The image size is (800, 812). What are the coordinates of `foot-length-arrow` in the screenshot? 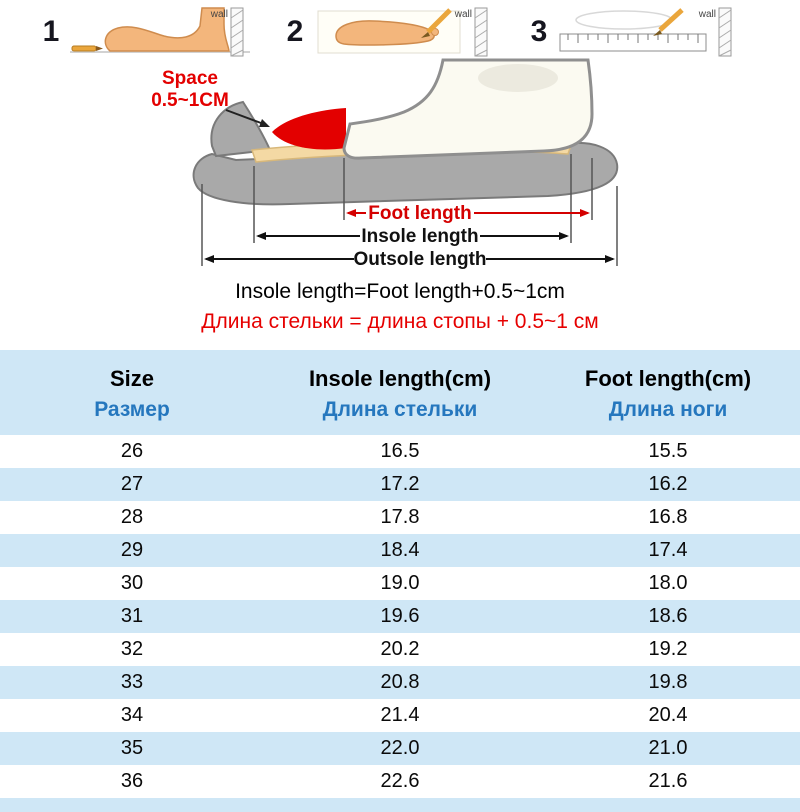 It's located at (468, 213).